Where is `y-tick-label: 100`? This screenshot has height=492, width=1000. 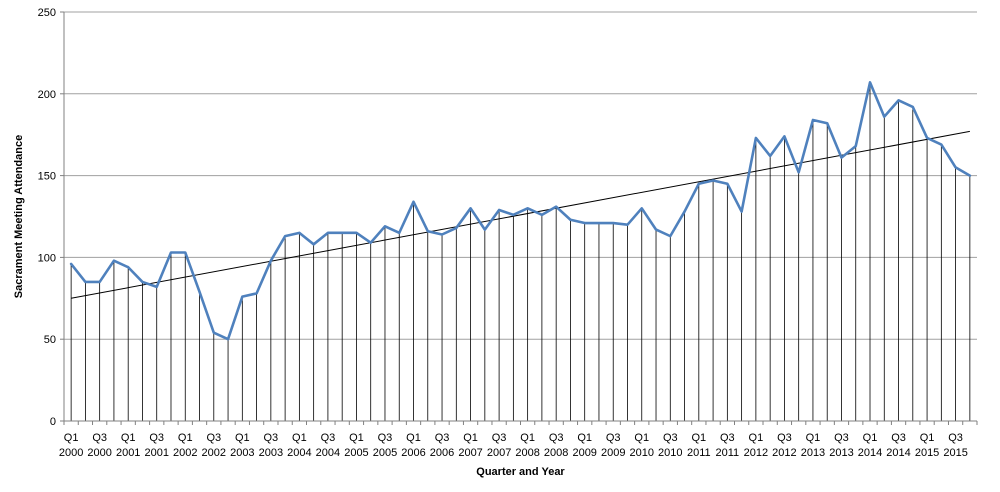 y-tick-label: 100 is located at coordinates (47, 258).